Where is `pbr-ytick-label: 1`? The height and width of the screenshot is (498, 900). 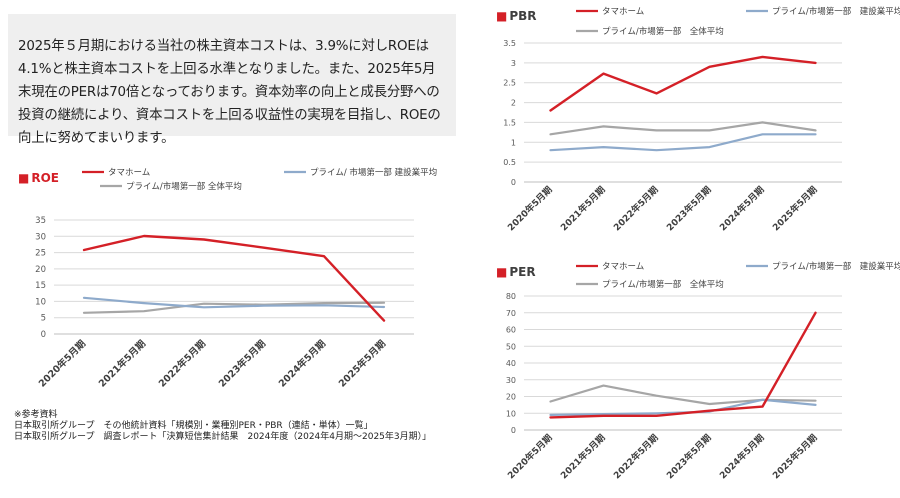 pbr-ytick-label: 1 is located at coordinates (513, 142).